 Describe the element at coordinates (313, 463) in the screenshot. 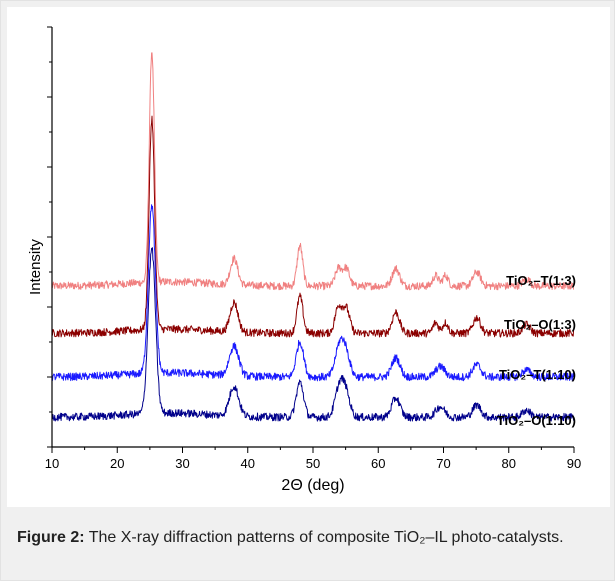

I see `x-tick-label: 50` at that location.